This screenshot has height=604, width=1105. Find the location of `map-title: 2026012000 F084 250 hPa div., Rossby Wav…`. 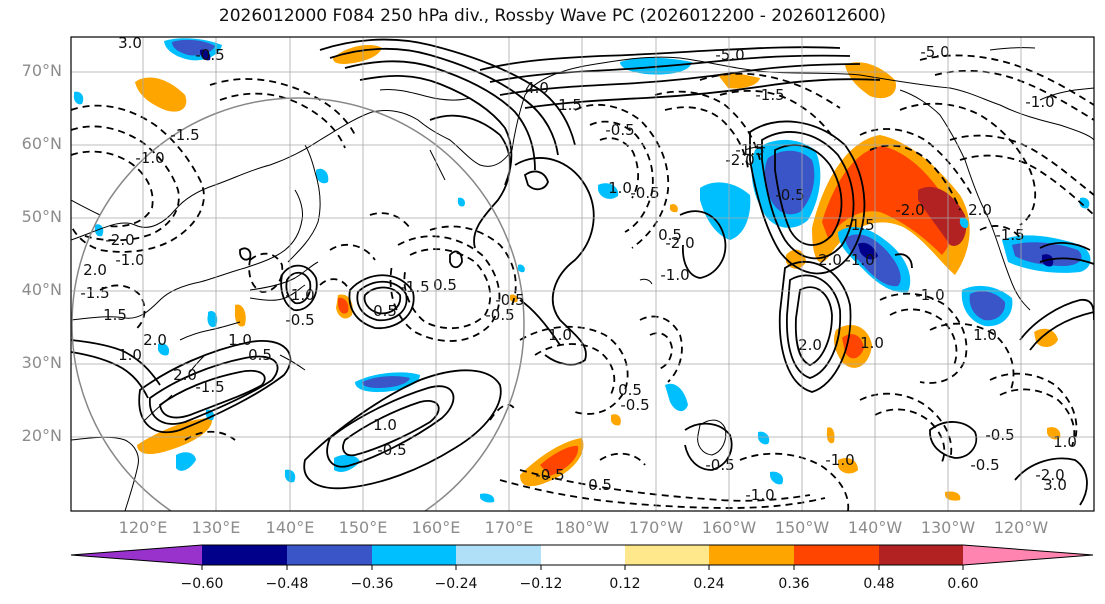

map-title: 2026012000 F084 250 hPa div., Rossby Wav… is located at coordinates (552, 16).